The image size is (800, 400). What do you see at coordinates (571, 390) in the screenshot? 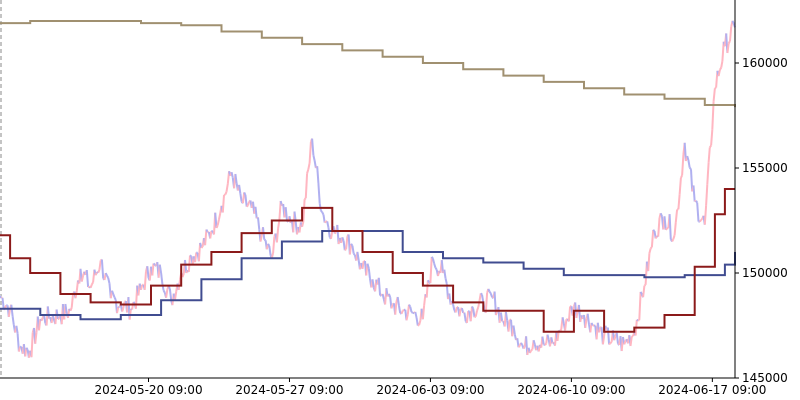
I see `x-tick-label: 2024-06-10 09:00` at bounding box center [571, 390].